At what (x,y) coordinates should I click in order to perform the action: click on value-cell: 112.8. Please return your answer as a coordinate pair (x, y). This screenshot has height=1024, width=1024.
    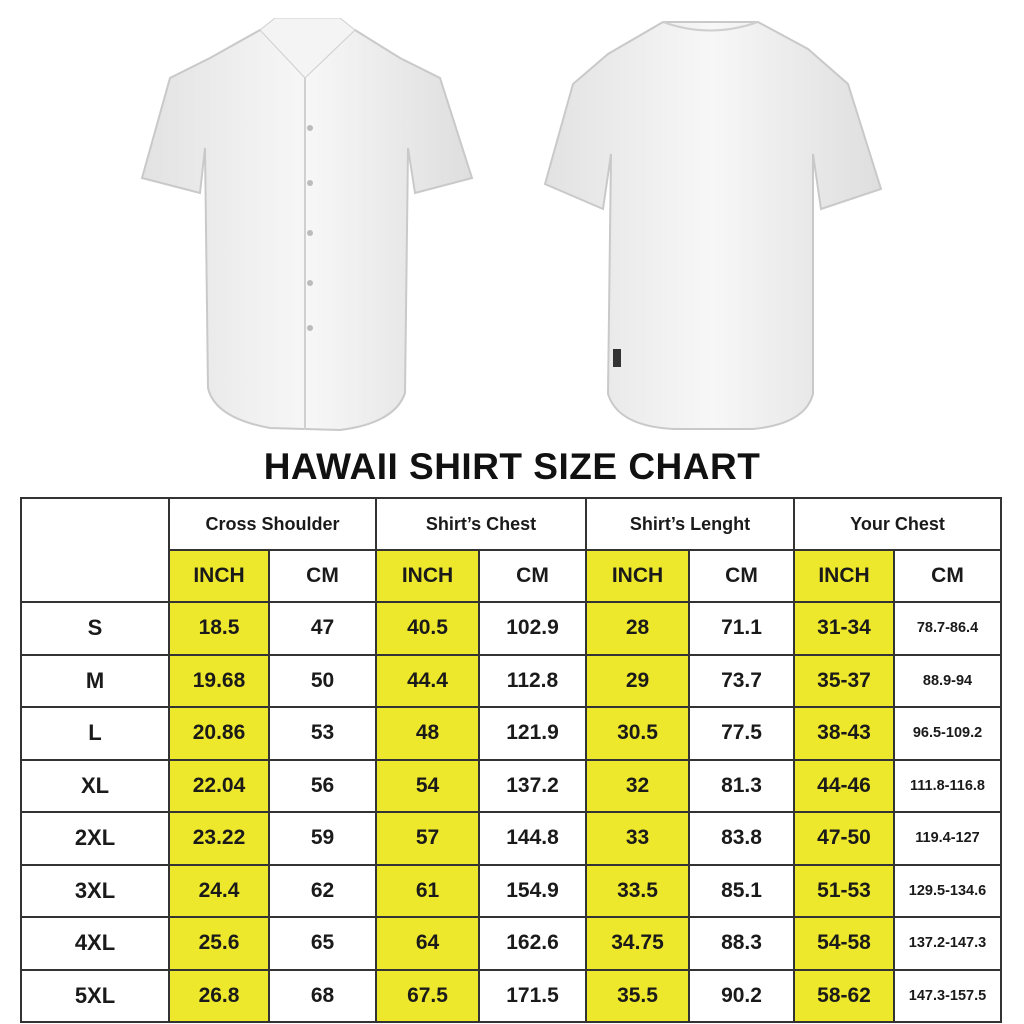
    Looking at the image, I should click on (532, 680).